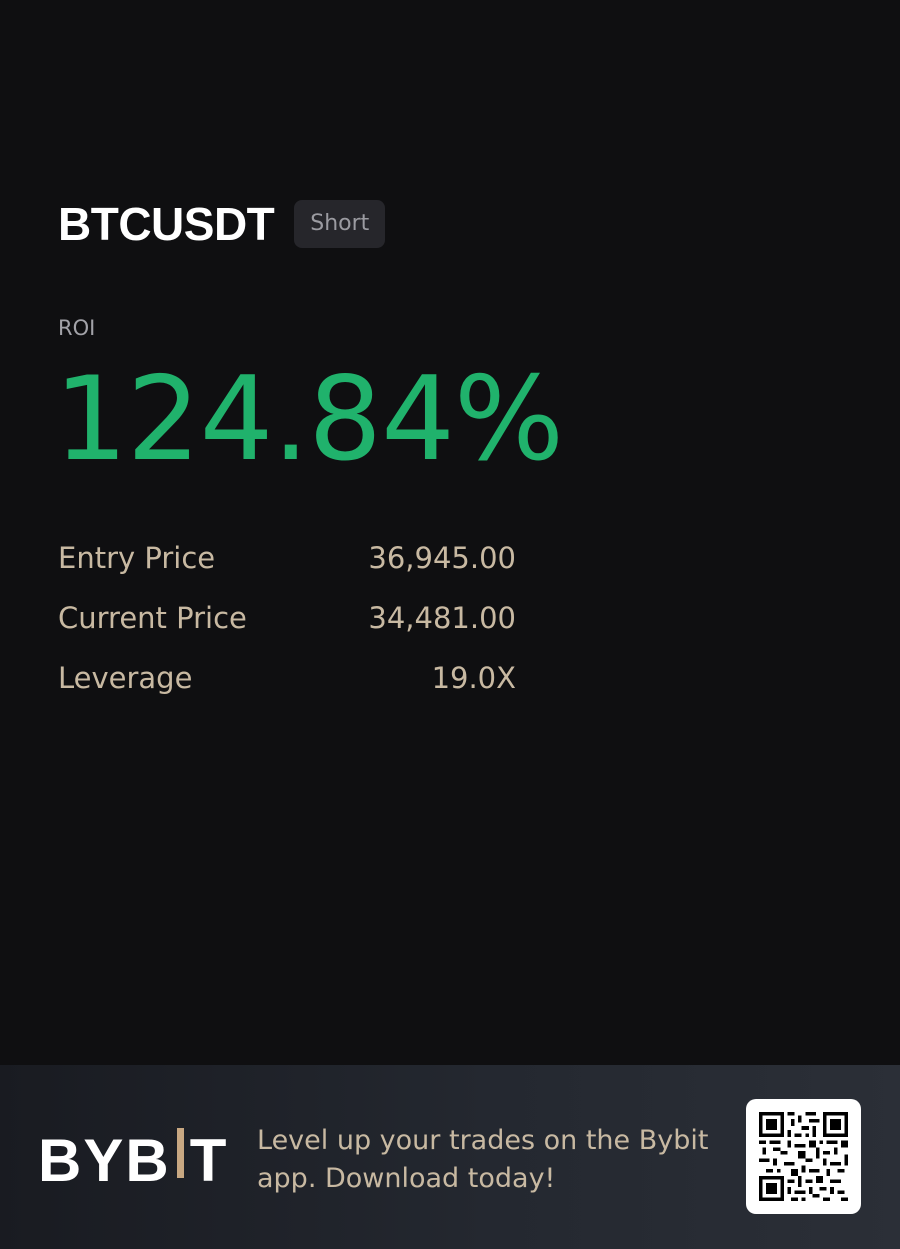 The width and height of the screenshot is (900, 1249). I want to click on position-side-badge: Short, so click(340, 224).